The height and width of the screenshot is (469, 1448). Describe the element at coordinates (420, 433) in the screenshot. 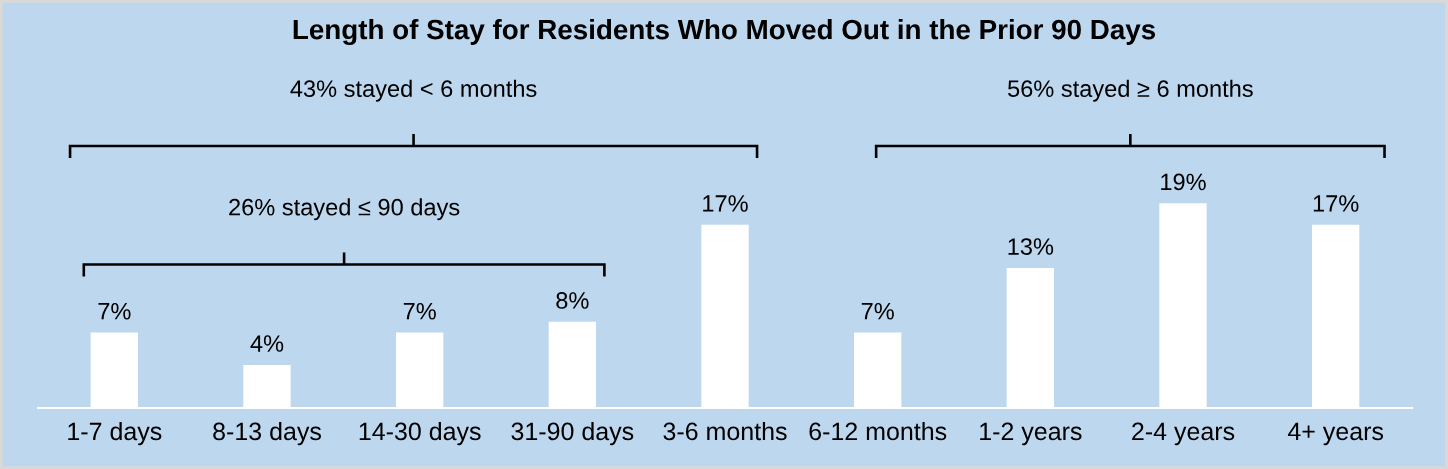

I see `x-tick-label: 14-30 days` at that location.